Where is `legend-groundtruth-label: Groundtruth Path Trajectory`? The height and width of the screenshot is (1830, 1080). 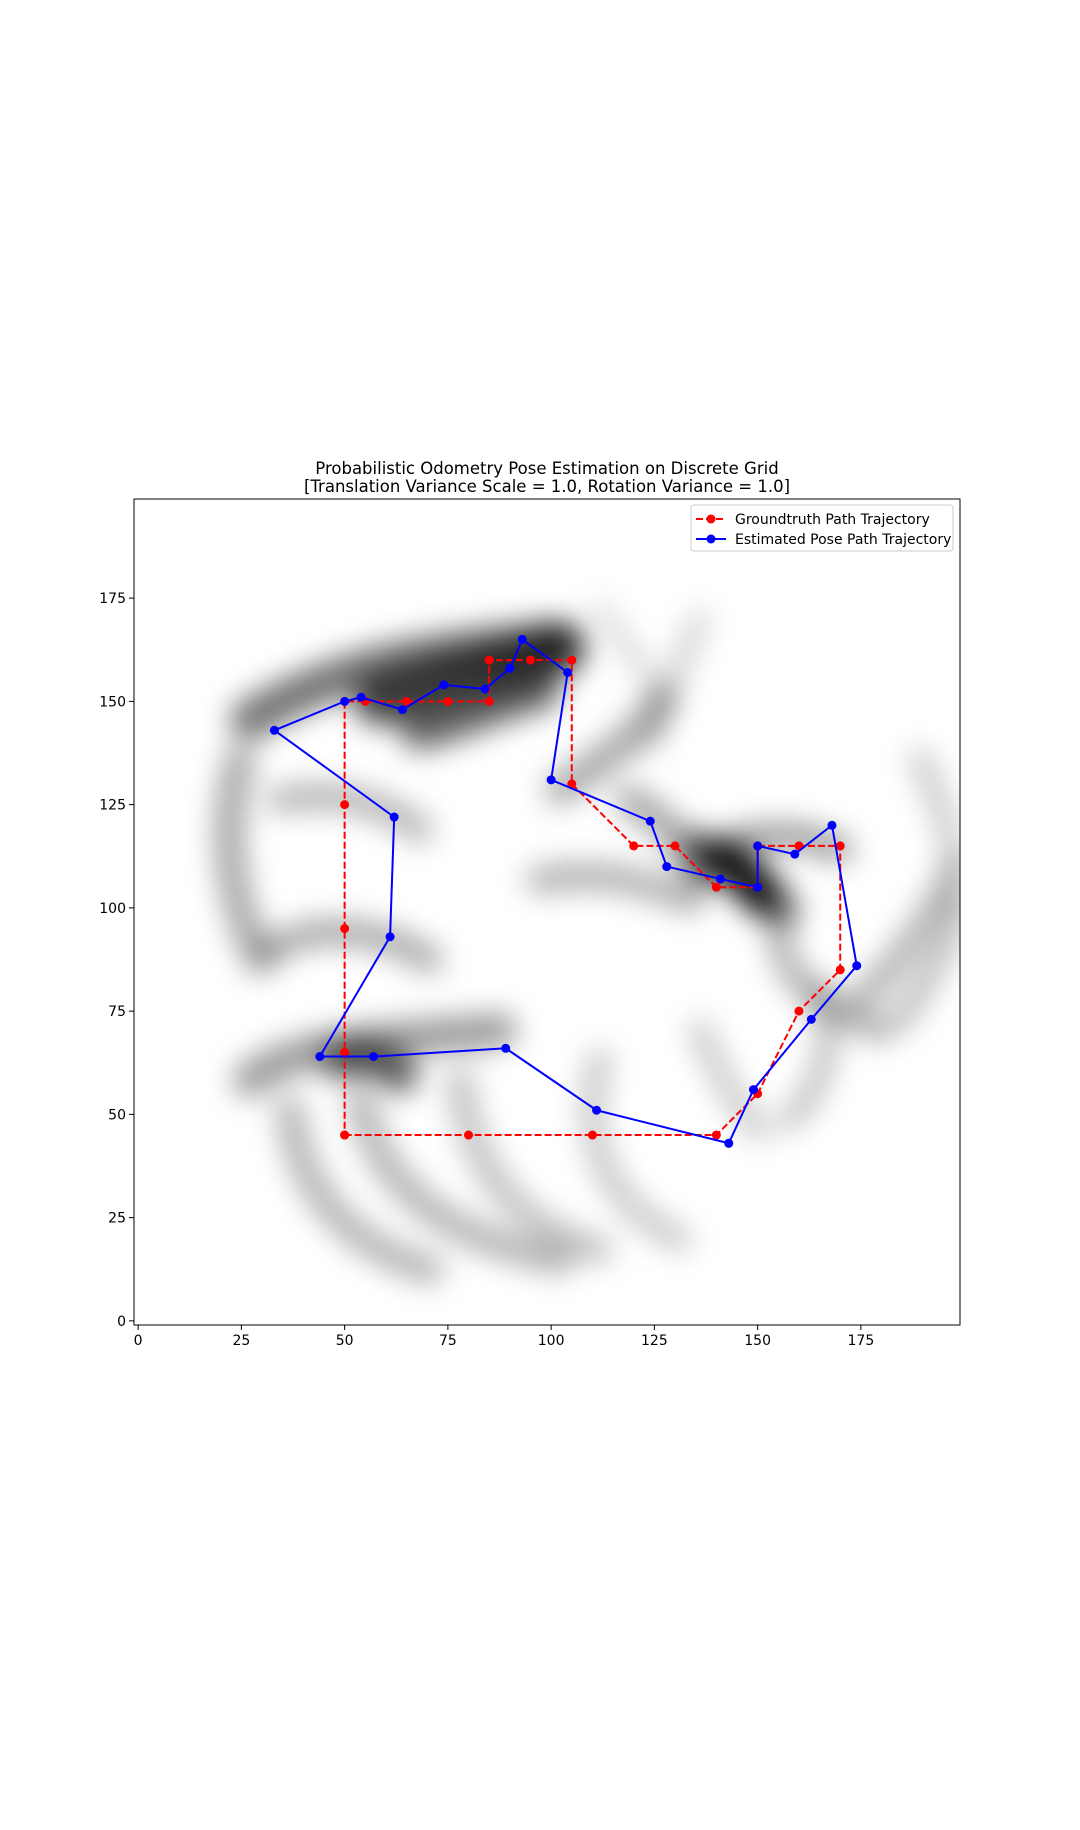
legend-groundtruth-label: Groundtruth Path Trajectory is located at coordinates (832, 520).